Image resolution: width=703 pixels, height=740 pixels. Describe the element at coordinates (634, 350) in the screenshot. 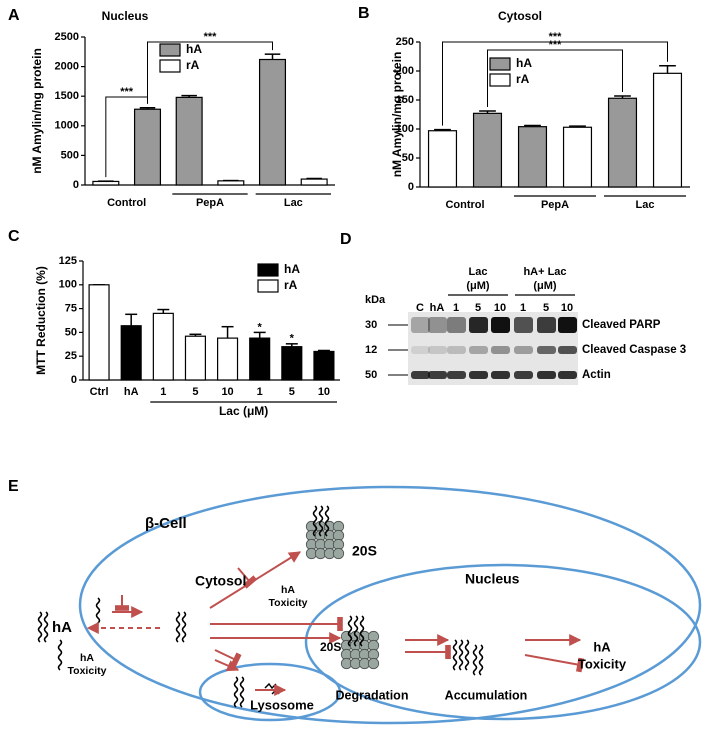

I see `band-label: Cleaved Caspase 3` at that location.